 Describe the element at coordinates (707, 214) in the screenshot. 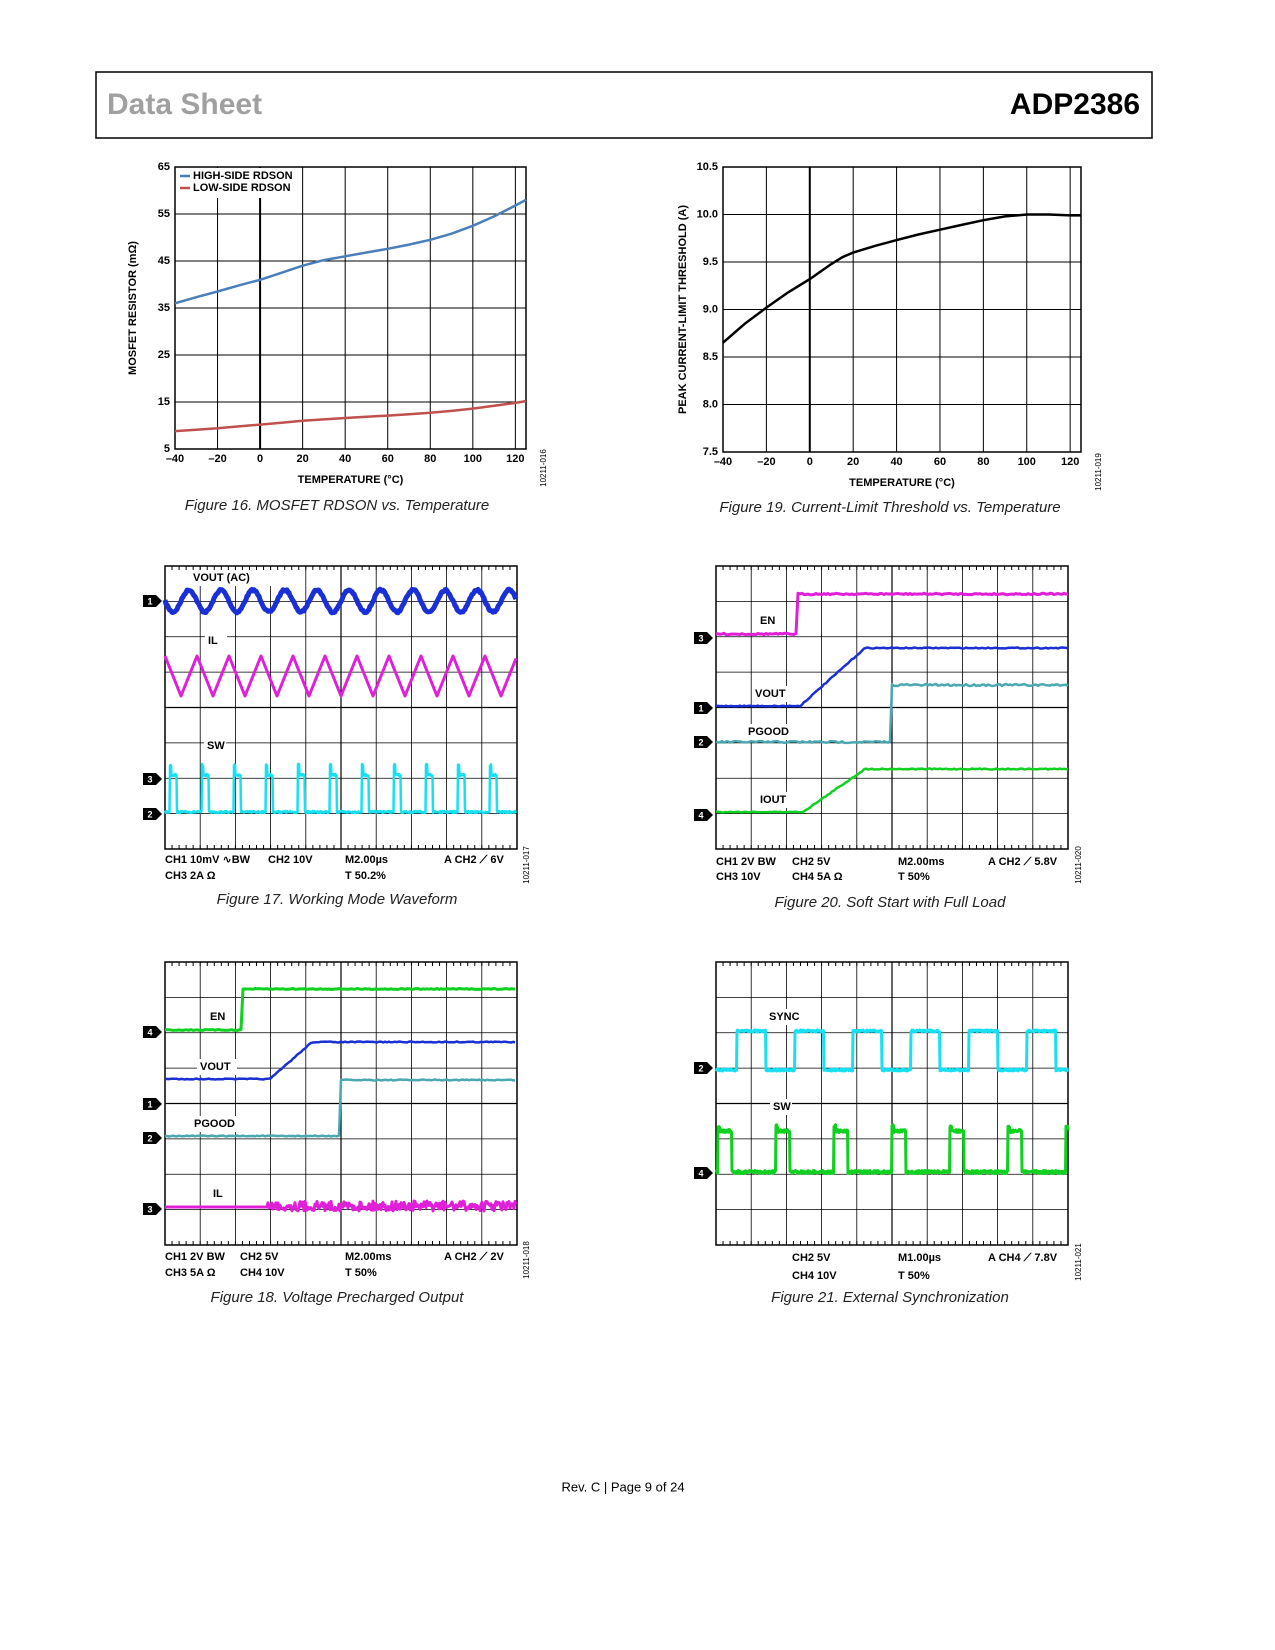

I see `y-tick-label: 10.0` at that location.